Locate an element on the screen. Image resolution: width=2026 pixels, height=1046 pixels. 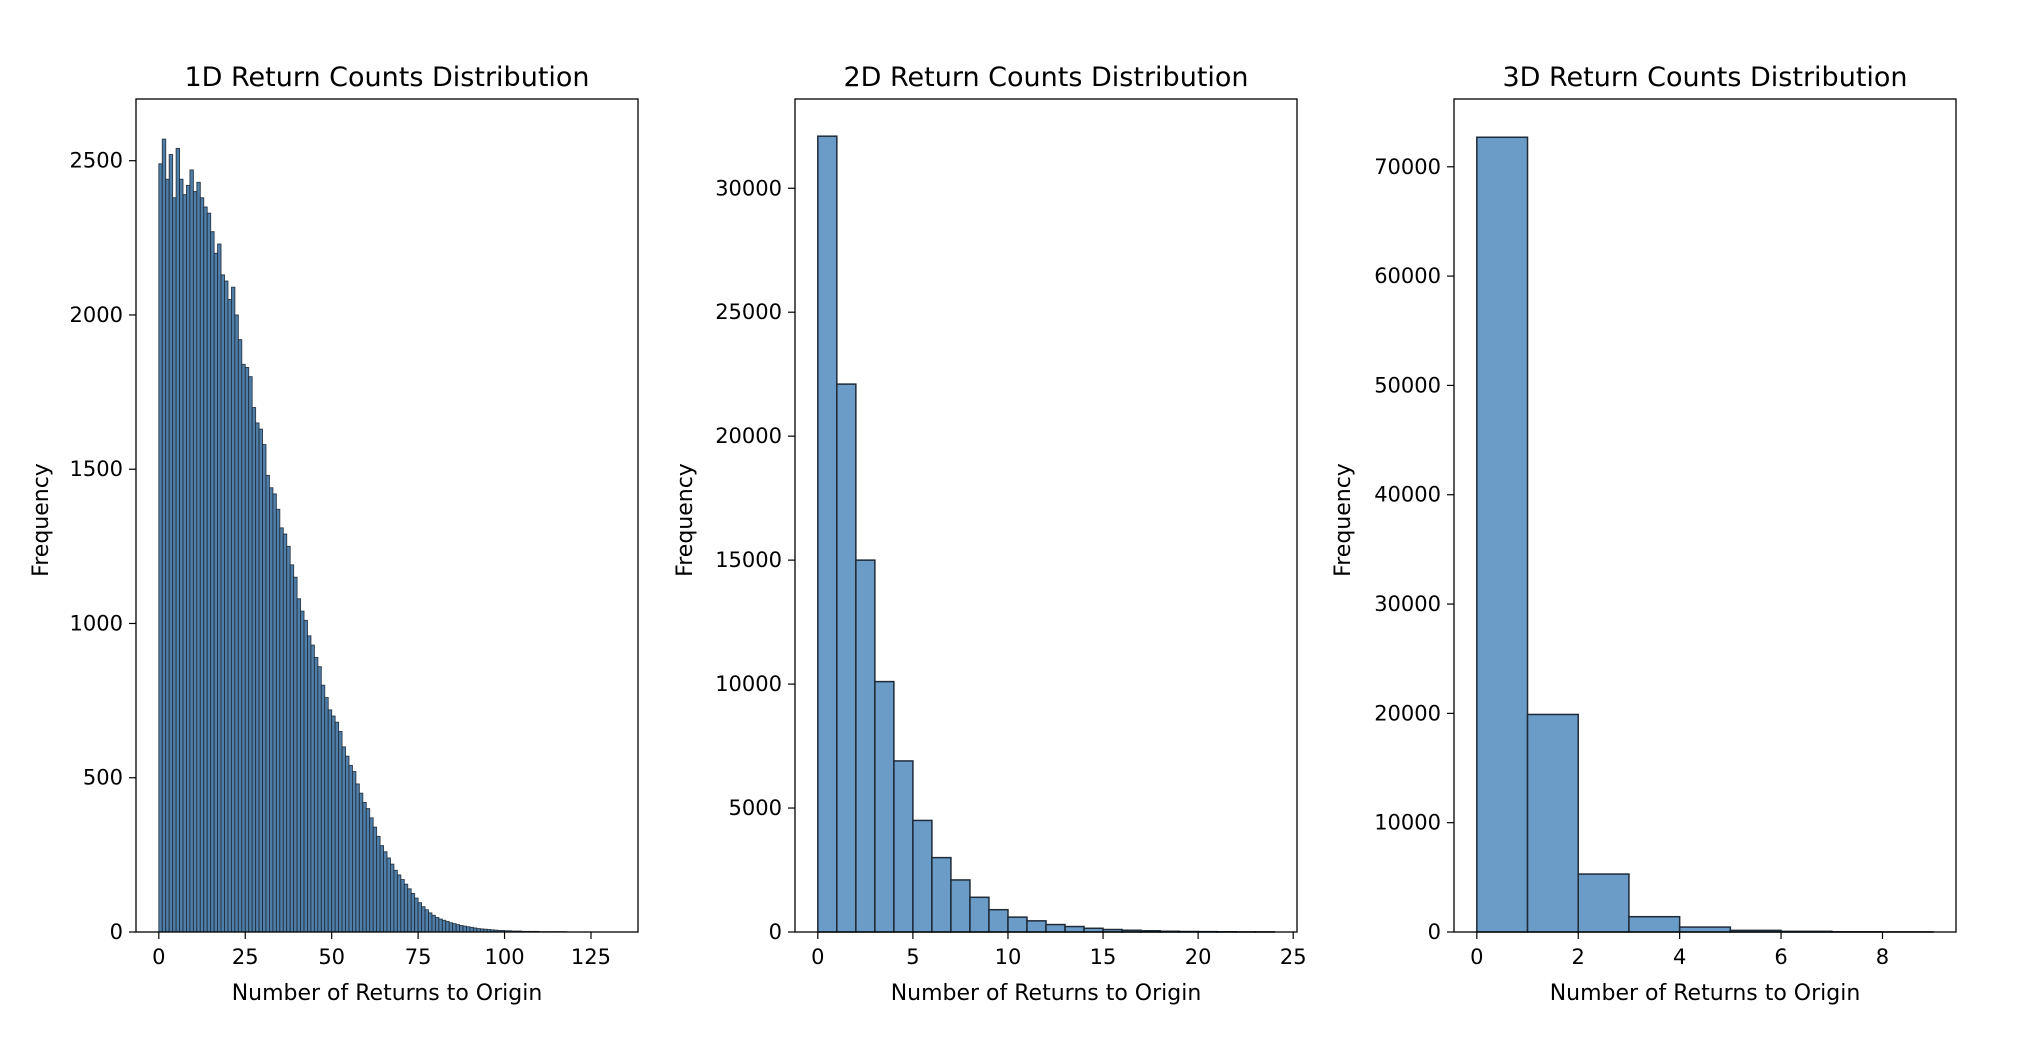
x-tick-label: 15 is located at coordinates (1103, 957).